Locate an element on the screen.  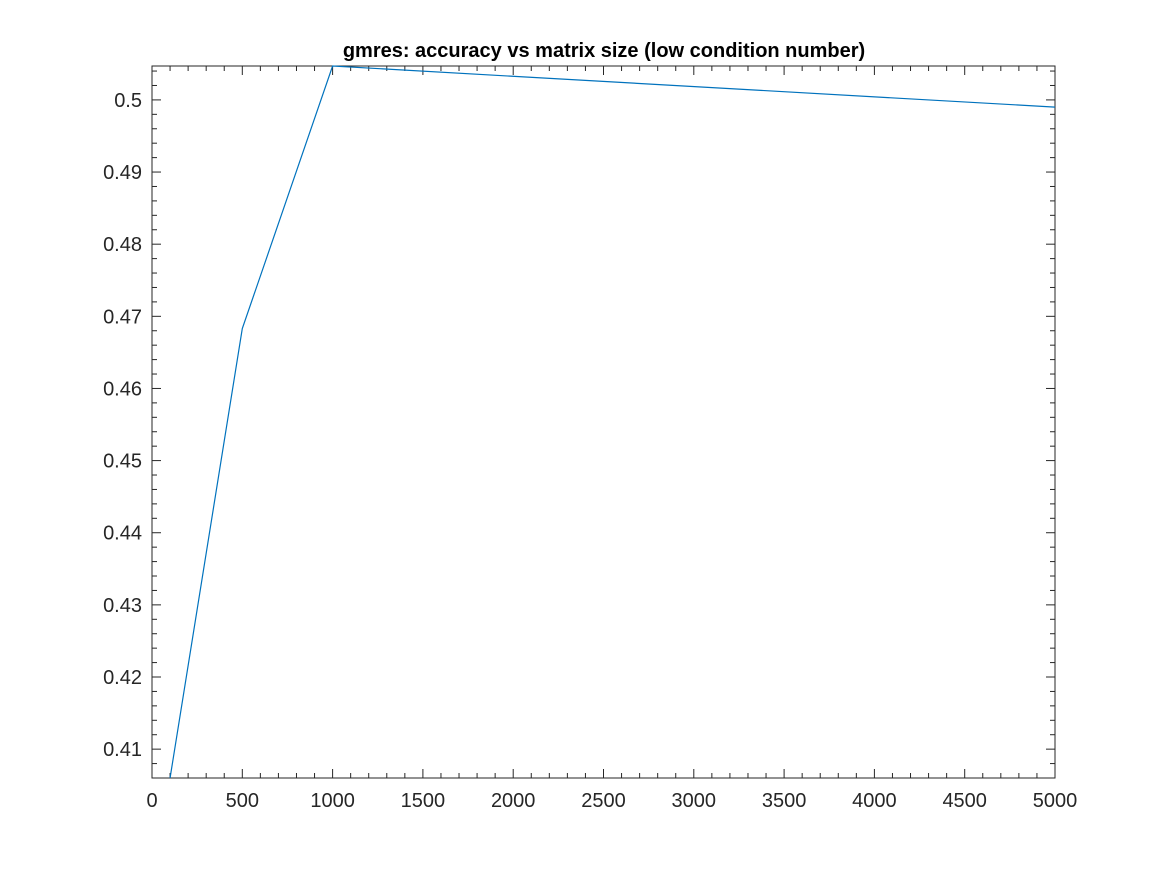
y-tick-label: 0.44 is located at coordinates (122, 534).